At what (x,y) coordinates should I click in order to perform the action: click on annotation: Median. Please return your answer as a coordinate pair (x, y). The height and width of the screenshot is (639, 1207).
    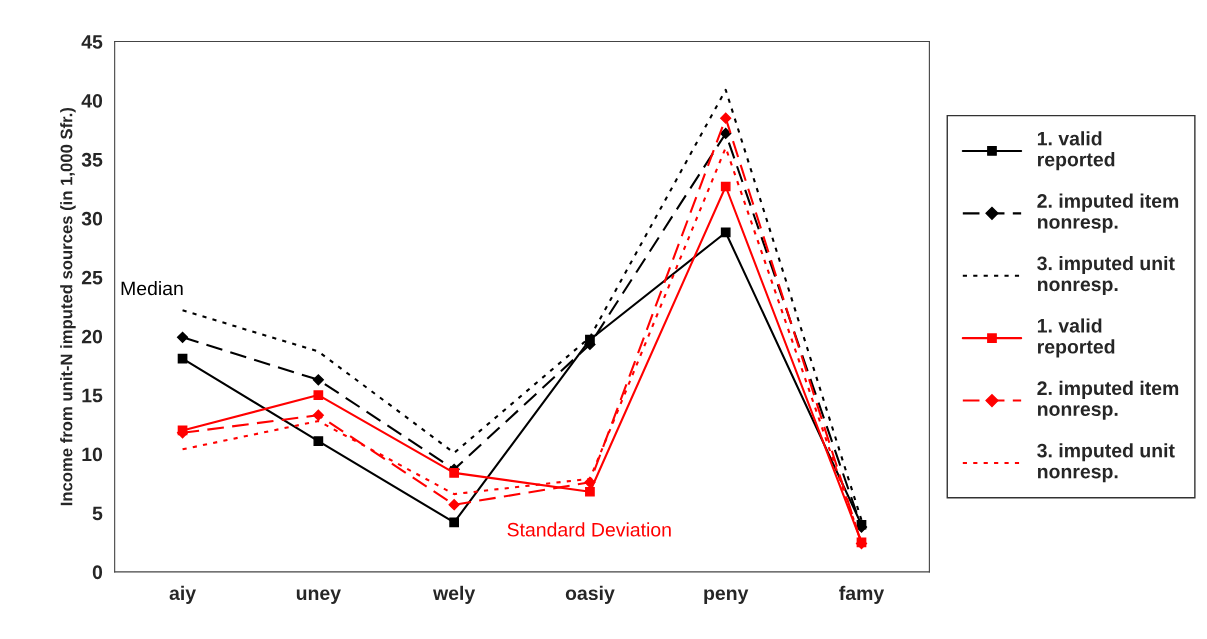
    Looking at the image, I should click on (152, 288).